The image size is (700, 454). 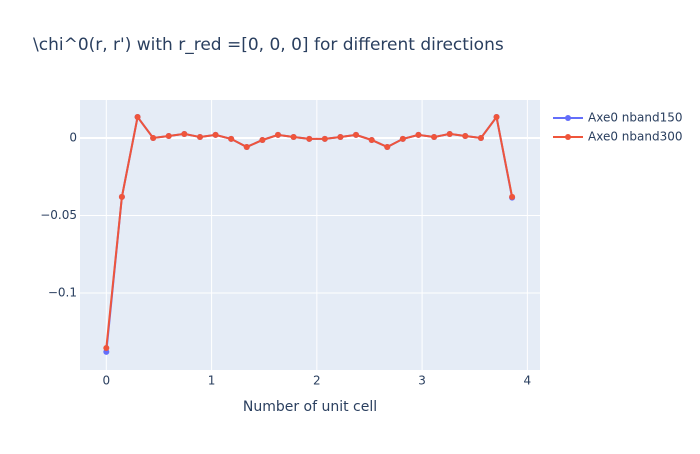 What do you see at coordinates (635, 118) in the screenshot?
I see `legend-label: Axe0 nband150` at bounding box center [635, 118].